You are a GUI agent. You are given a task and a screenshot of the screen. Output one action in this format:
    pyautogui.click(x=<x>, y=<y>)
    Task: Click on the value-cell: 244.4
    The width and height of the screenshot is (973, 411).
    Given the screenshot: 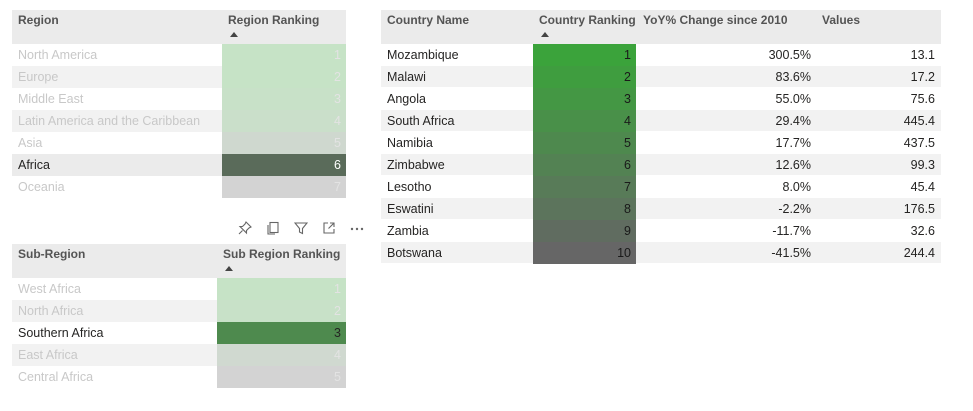 What is the action you would take?
    pyautogui.click(x=919, y=253)
    